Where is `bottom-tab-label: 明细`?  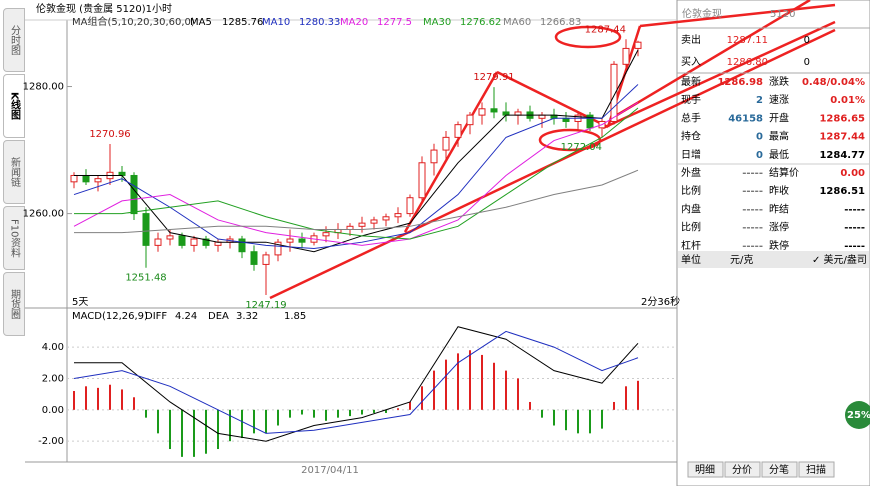
bottom-tab-label: 明细 is located at coordinates (705, 469).